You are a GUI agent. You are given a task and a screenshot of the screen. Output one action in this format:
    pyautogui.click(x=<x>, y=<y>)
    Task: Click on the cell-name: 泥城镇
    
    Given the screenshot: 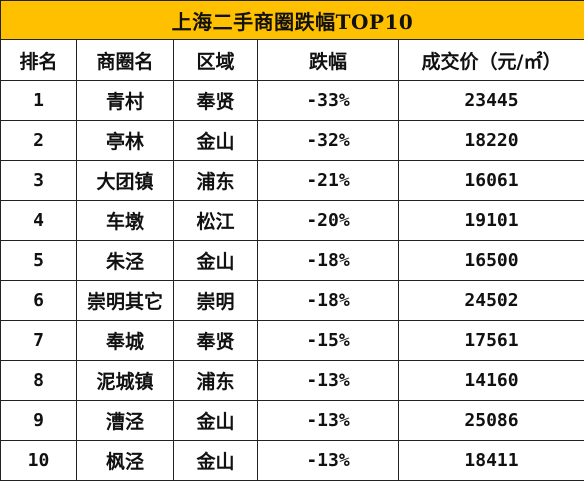 What is the action you would take?
    pyautogui.click(x=125, y=380)
    